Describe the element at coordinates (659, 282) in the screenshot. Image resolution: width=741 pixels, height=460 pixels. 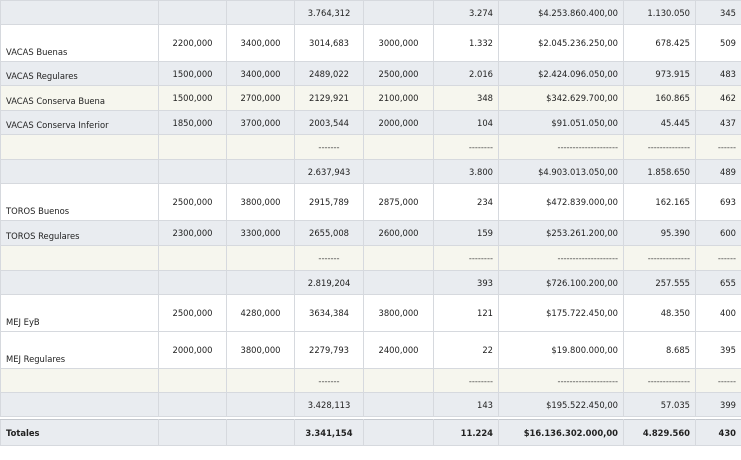
I see `value-cell: 257.555` at that location.